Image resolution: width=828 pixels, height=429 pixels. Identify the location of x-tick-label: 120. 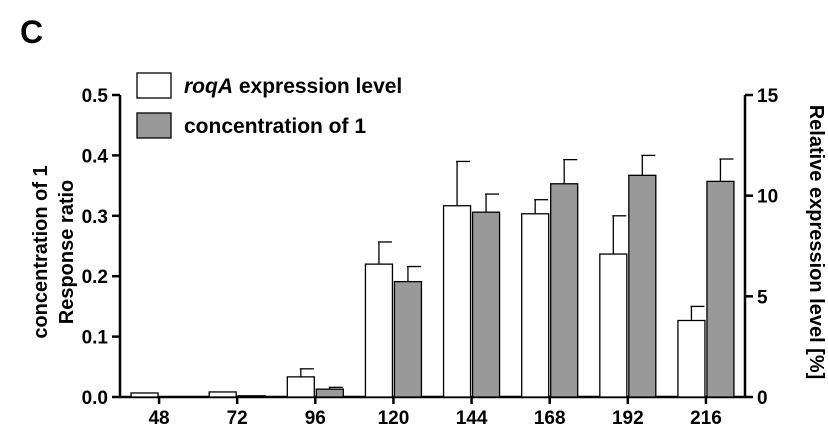
(394, 418).